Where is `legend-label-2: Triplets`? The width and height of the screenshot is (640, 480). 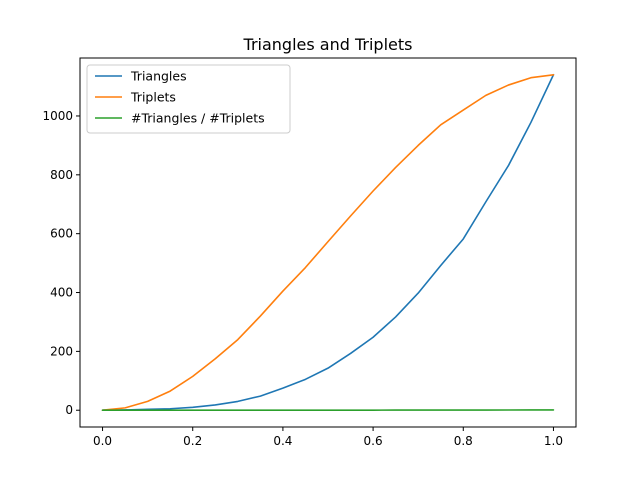 legend-label-2: Triplets is located at coordinates (153, 97).